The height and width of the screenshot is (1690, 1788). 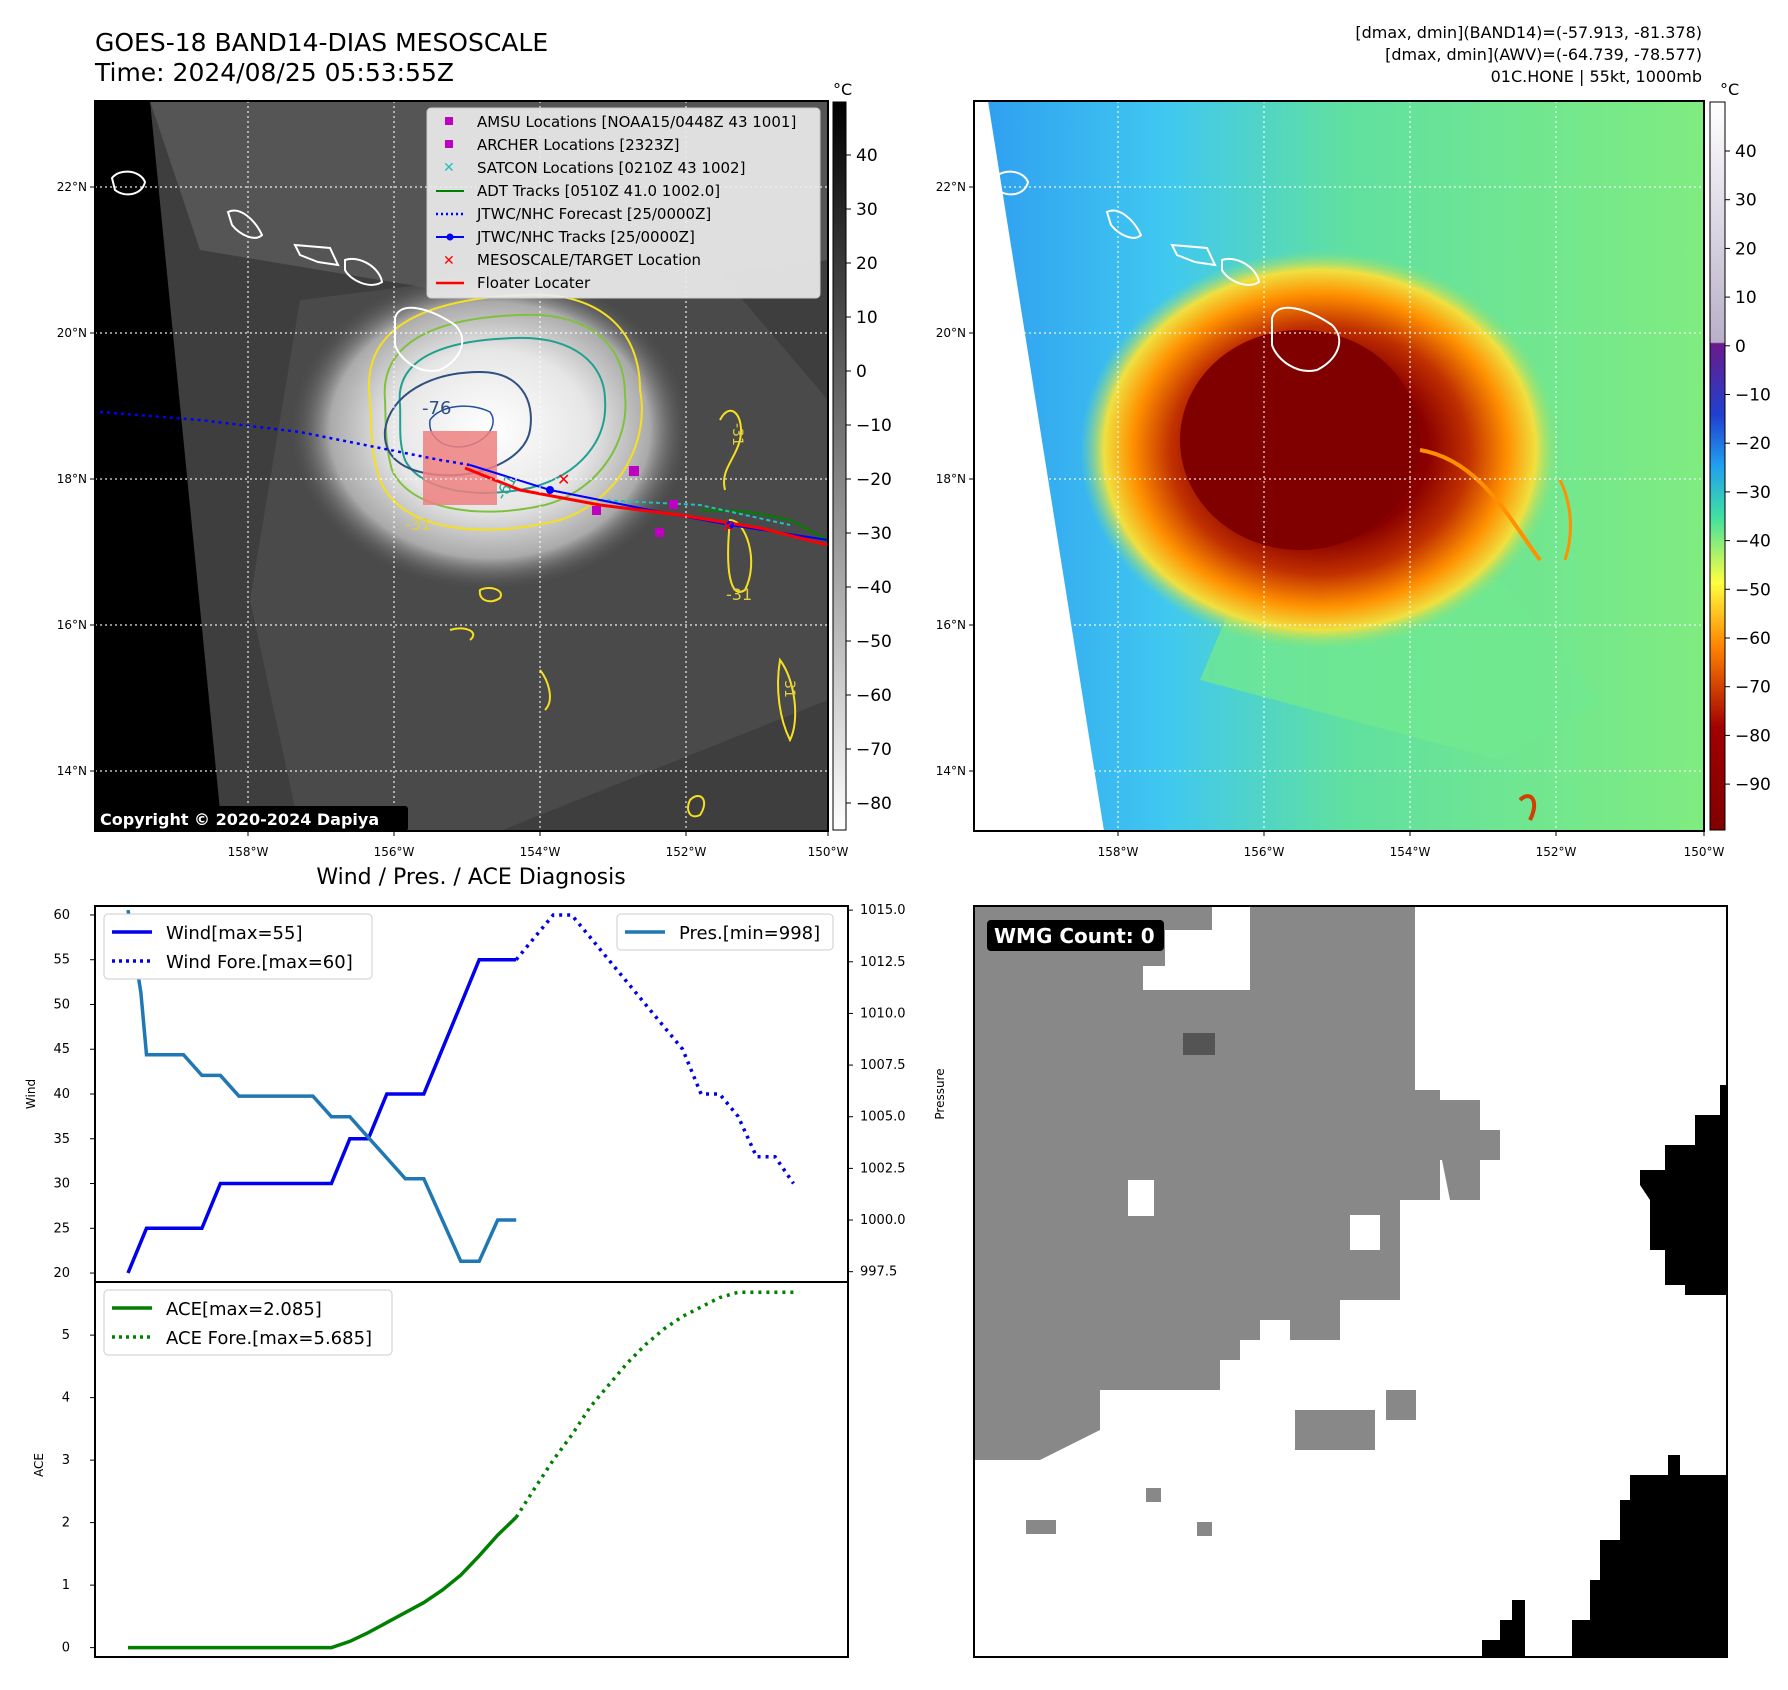 I want to click on wind-axis-label: Wind, so click(x=31, y=1094).